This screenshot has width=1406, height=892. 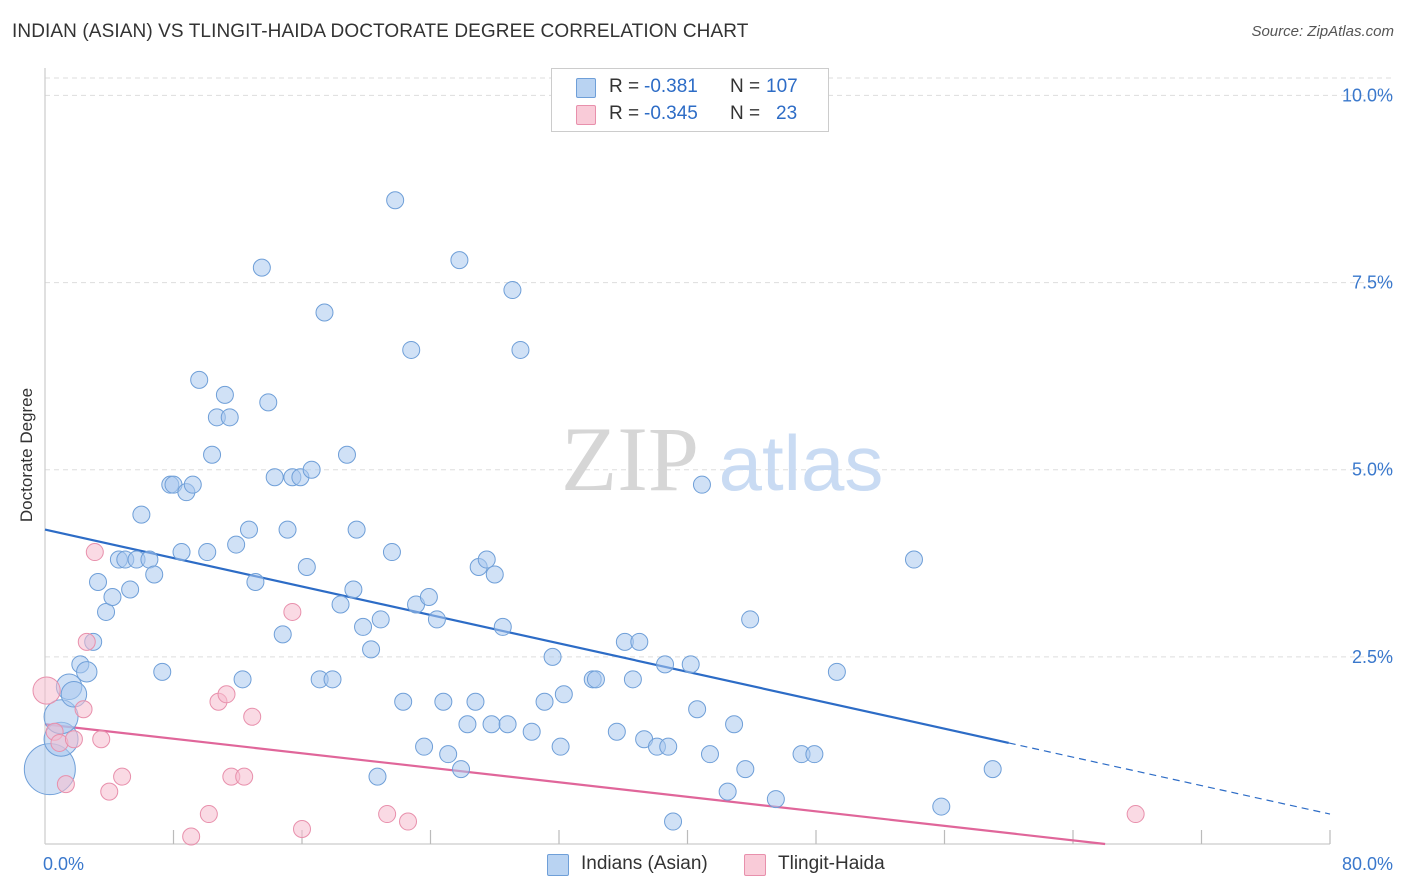 I want to click on trend-line-indians-extension, so click(x=1169, y=778).